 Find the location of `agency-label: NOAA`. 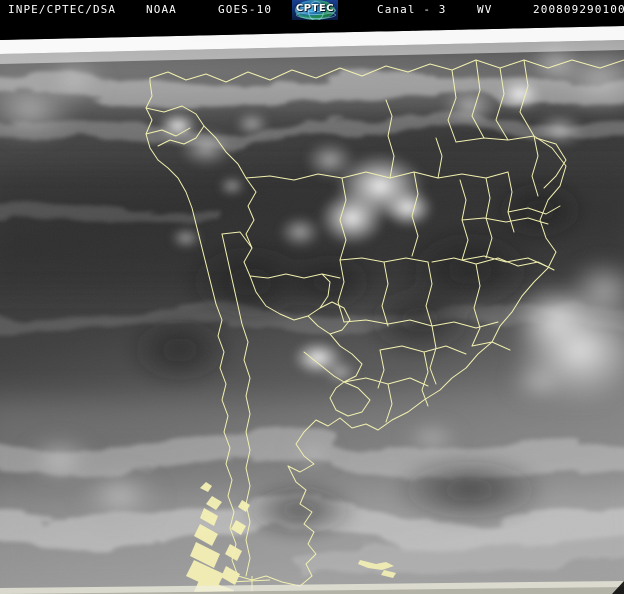

agency-label: NOAA is located at coordinates (161, 9).